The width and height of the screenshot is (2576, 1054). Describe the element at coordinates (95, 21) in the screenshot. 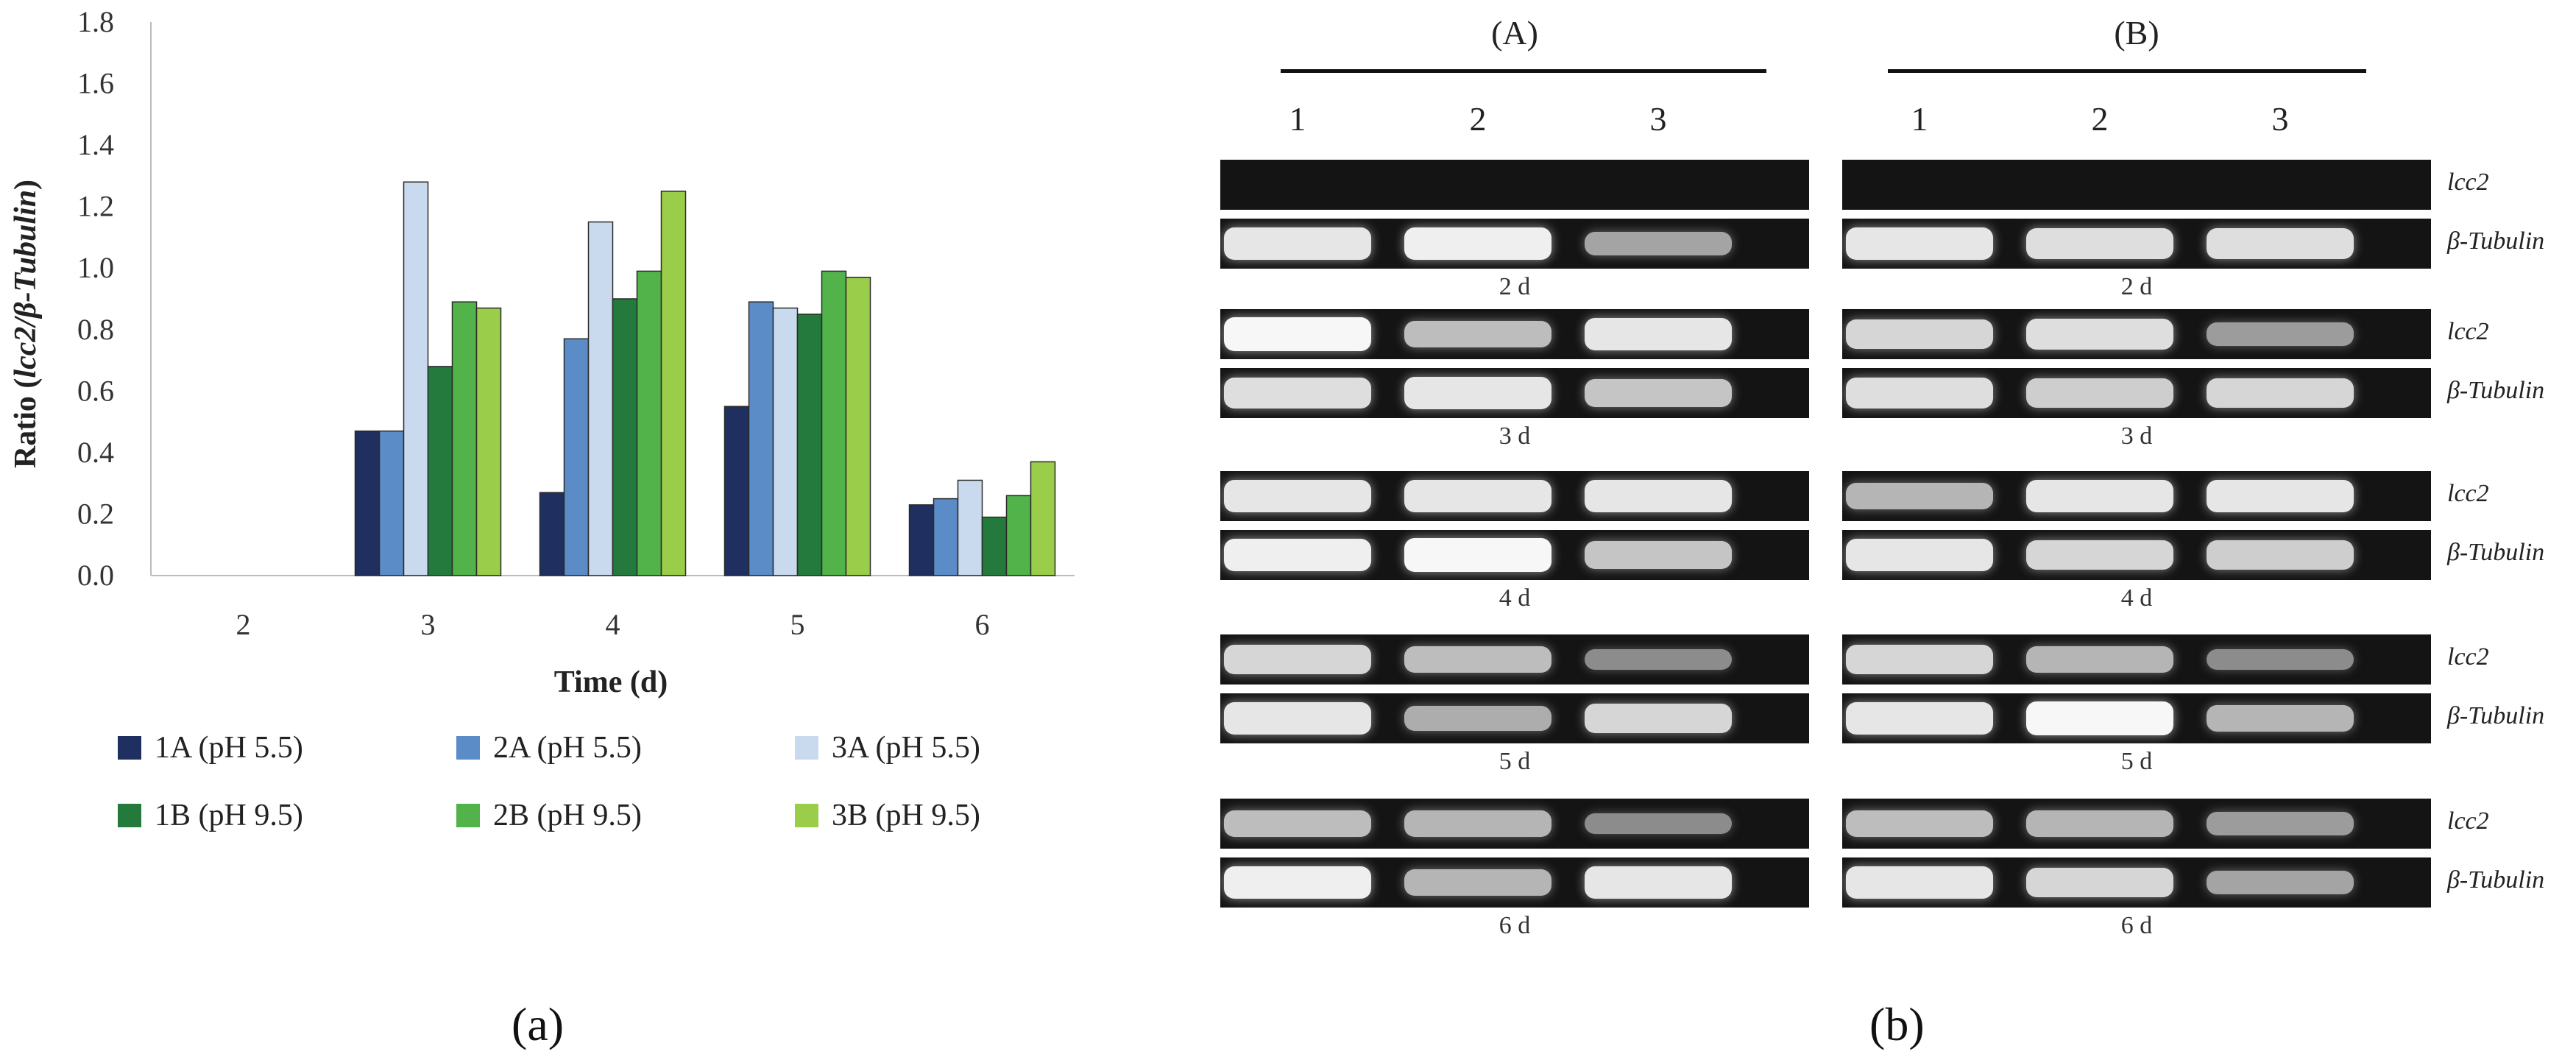

I see `y-tick-label: 1.8` at that location.